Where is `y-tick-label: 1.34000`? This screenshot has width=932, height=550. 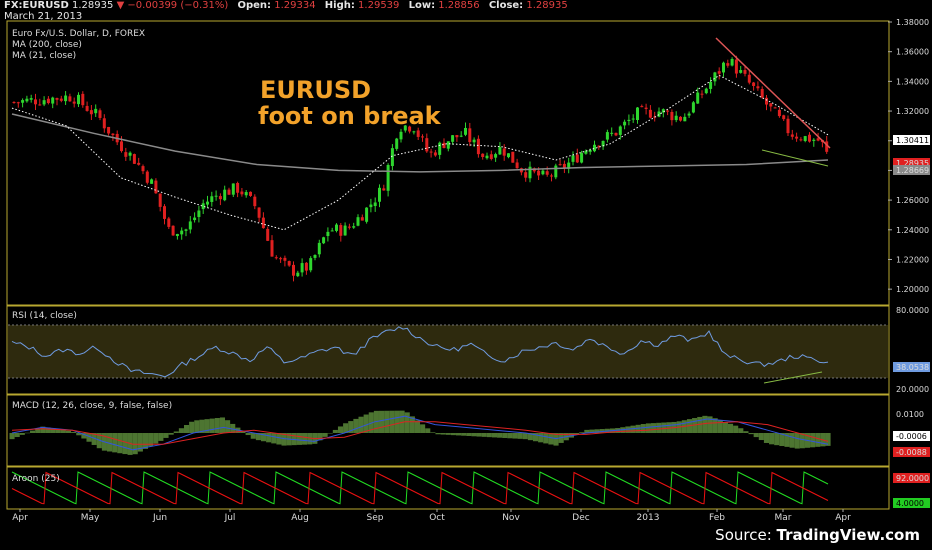
y-tick-label: 1.34000 is located at coordinates (912, 81).